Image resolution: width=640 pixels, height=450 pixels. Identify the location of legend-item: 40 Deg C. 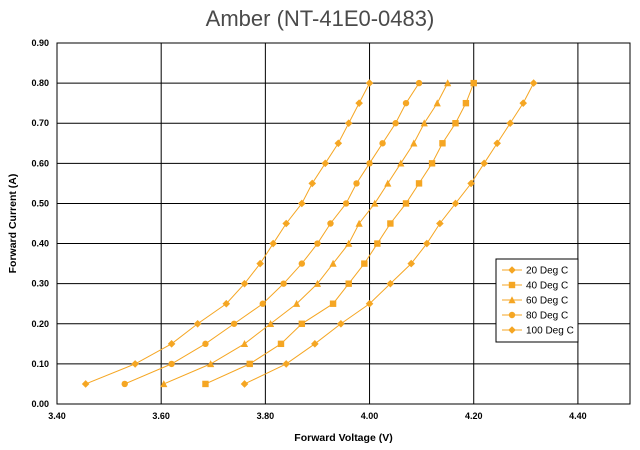
(535, 286).